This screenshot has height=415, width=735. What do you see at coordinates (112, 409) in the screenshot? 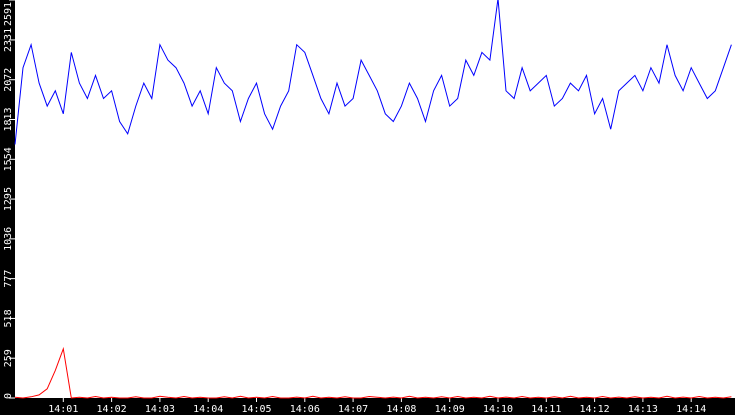
I see `x-tick-label: 14:02` at bounding box center [112, 409].